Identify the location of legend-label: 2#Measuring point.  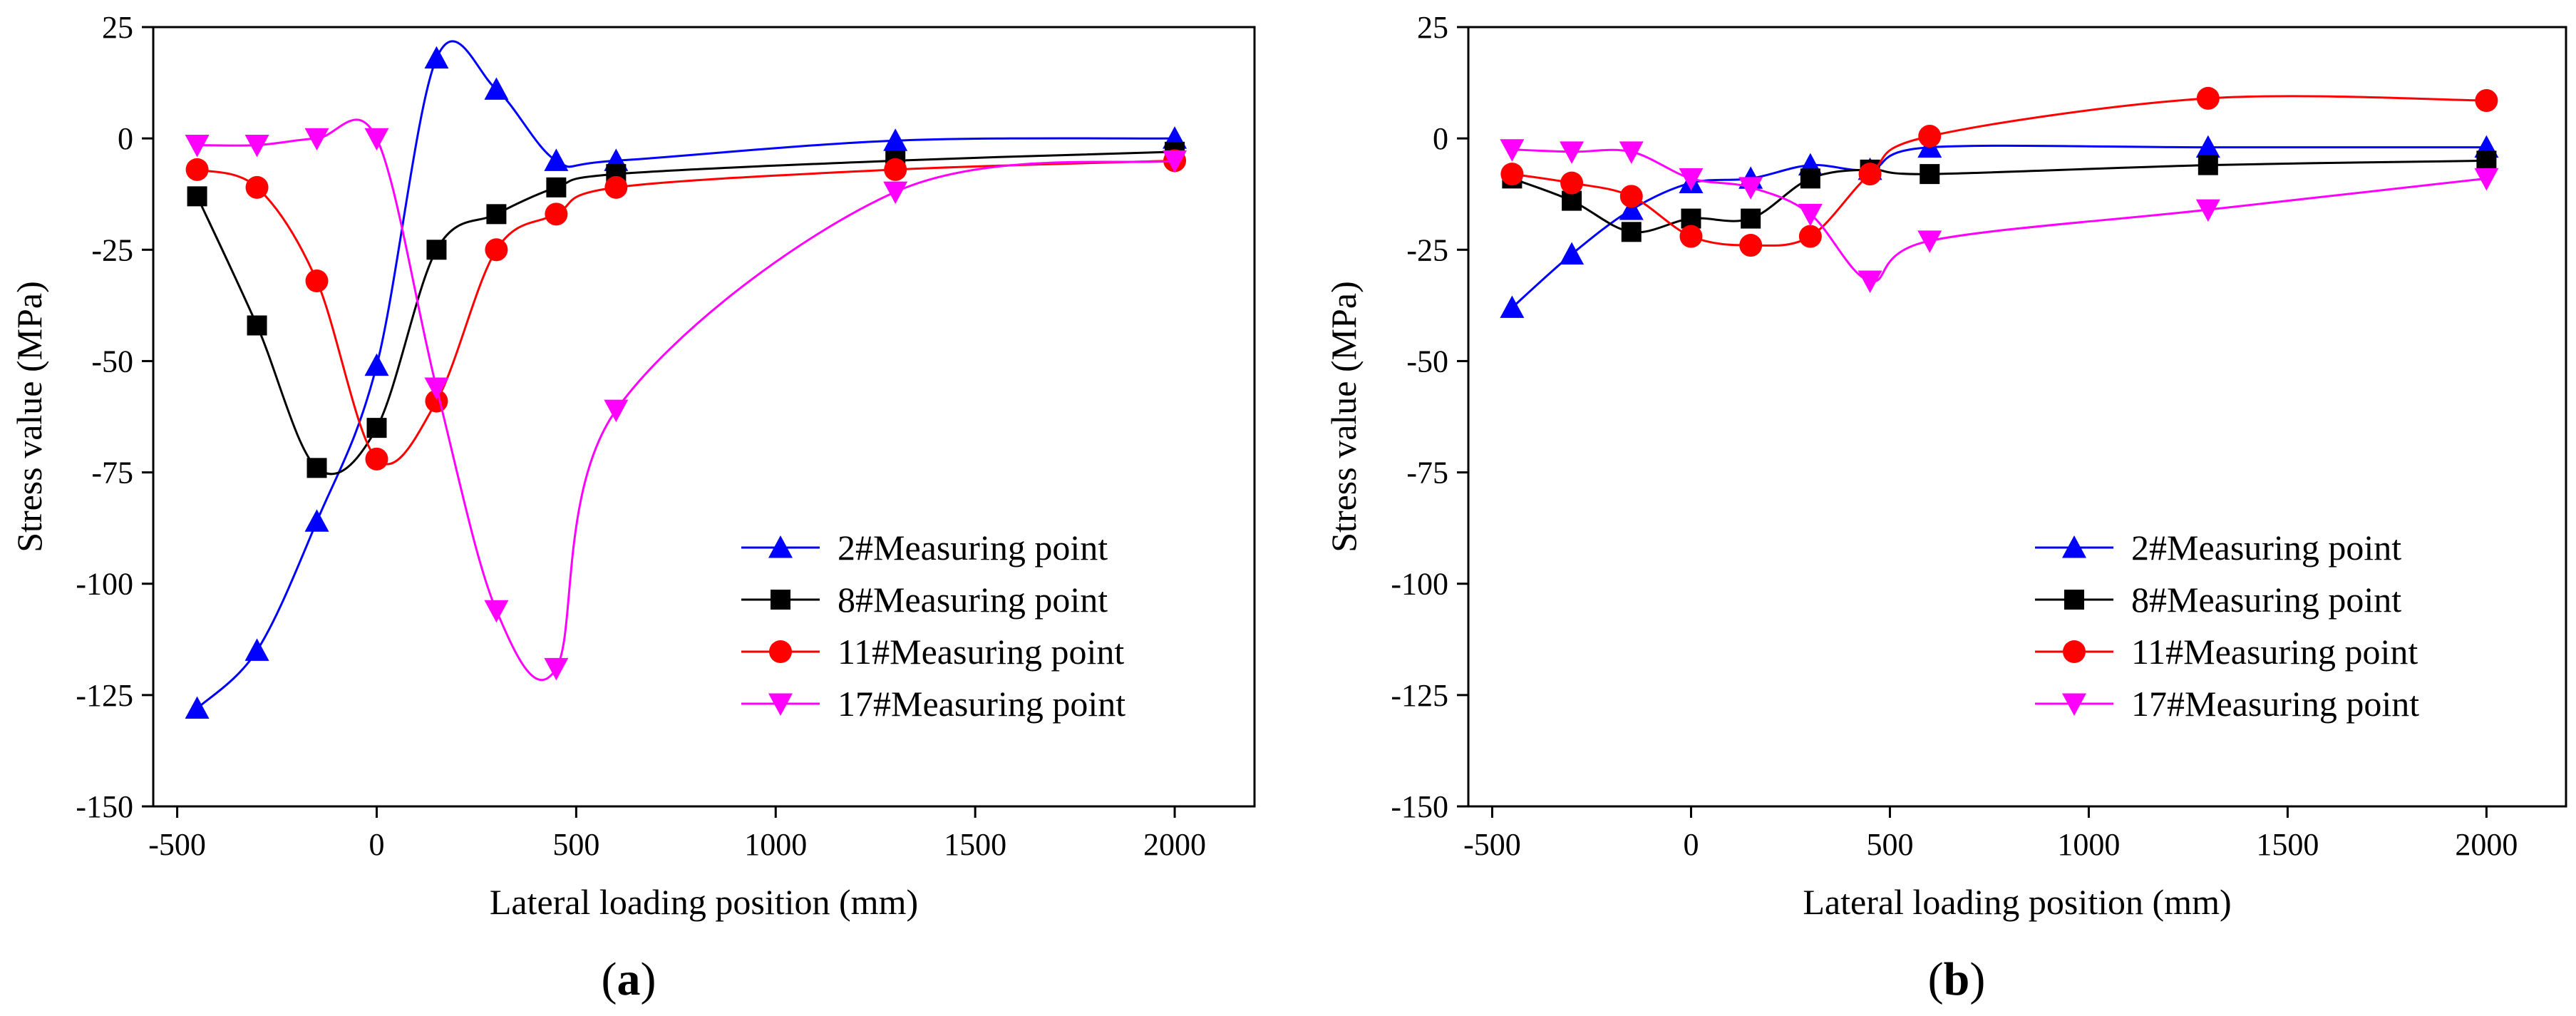
(973, 548).